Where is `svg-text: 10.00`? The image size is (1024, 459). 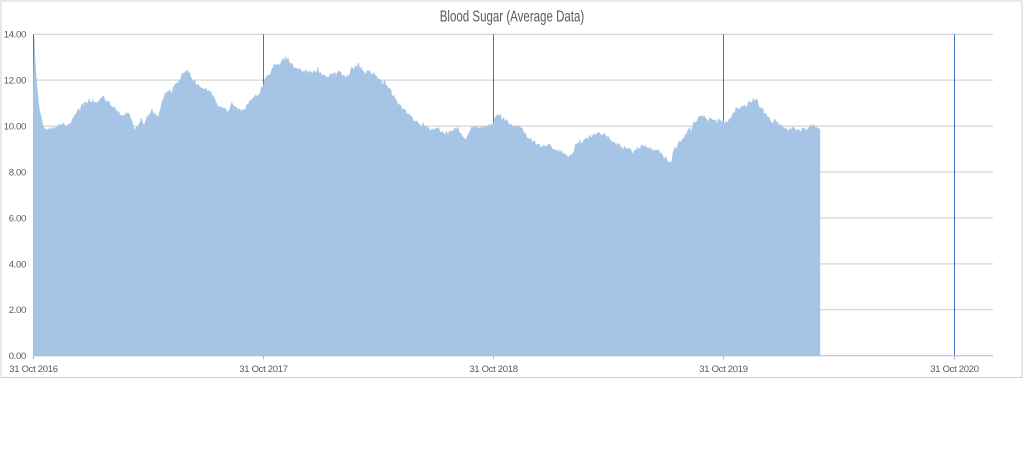
svg-text: 10.00 is located at coordinates (15, 127).